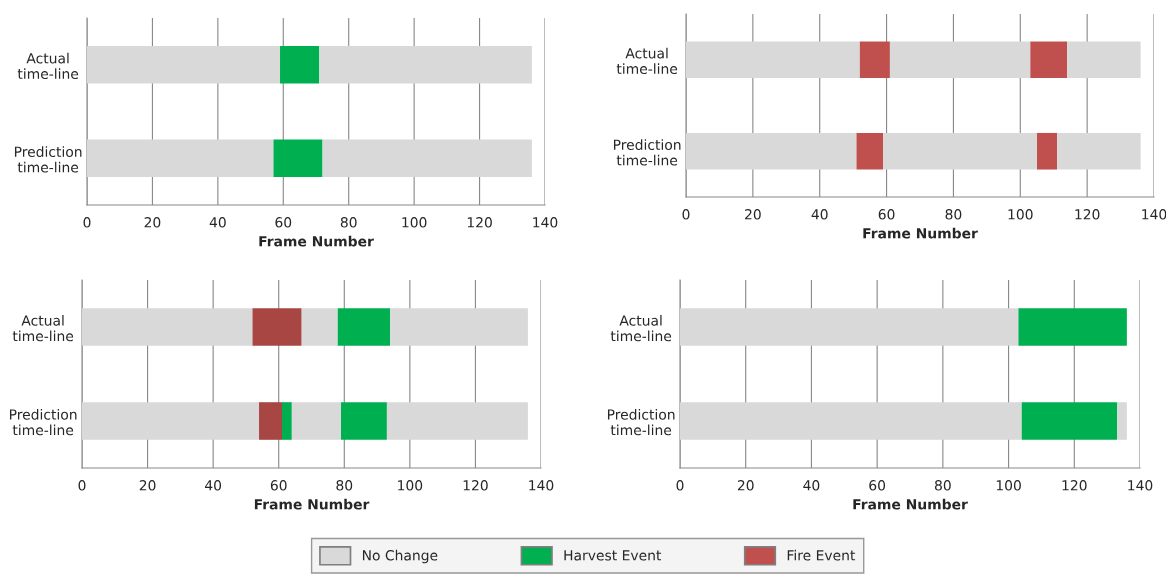 The height and width of the screenshot is (580, 1166). Describe the element at coordinates (400, 556) in the screenshot. I see `legend-label: No Change` at that location.